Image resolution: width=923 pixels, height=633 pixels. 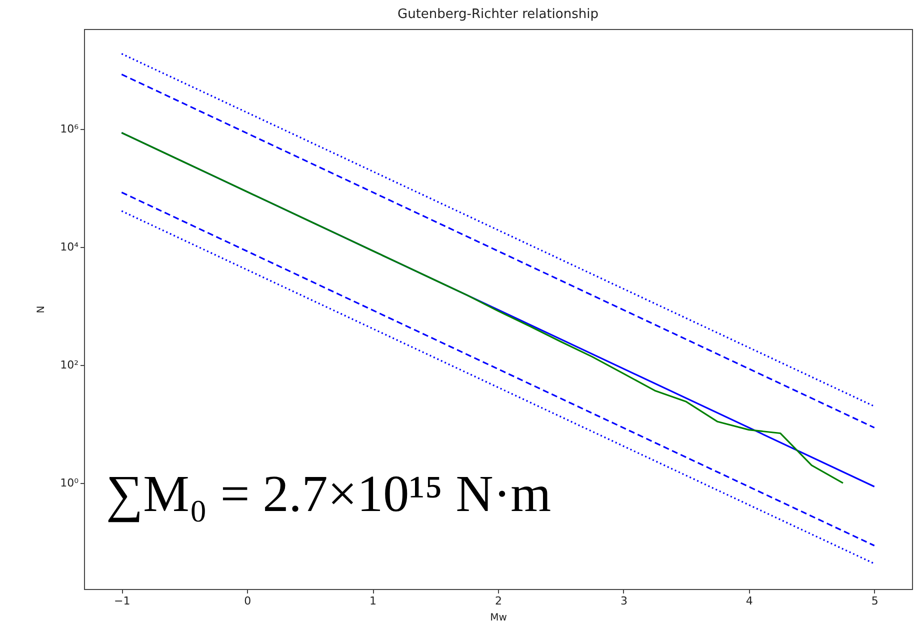 I want to click on y-tick-label: 10⁰, so click(x=70, y=483).